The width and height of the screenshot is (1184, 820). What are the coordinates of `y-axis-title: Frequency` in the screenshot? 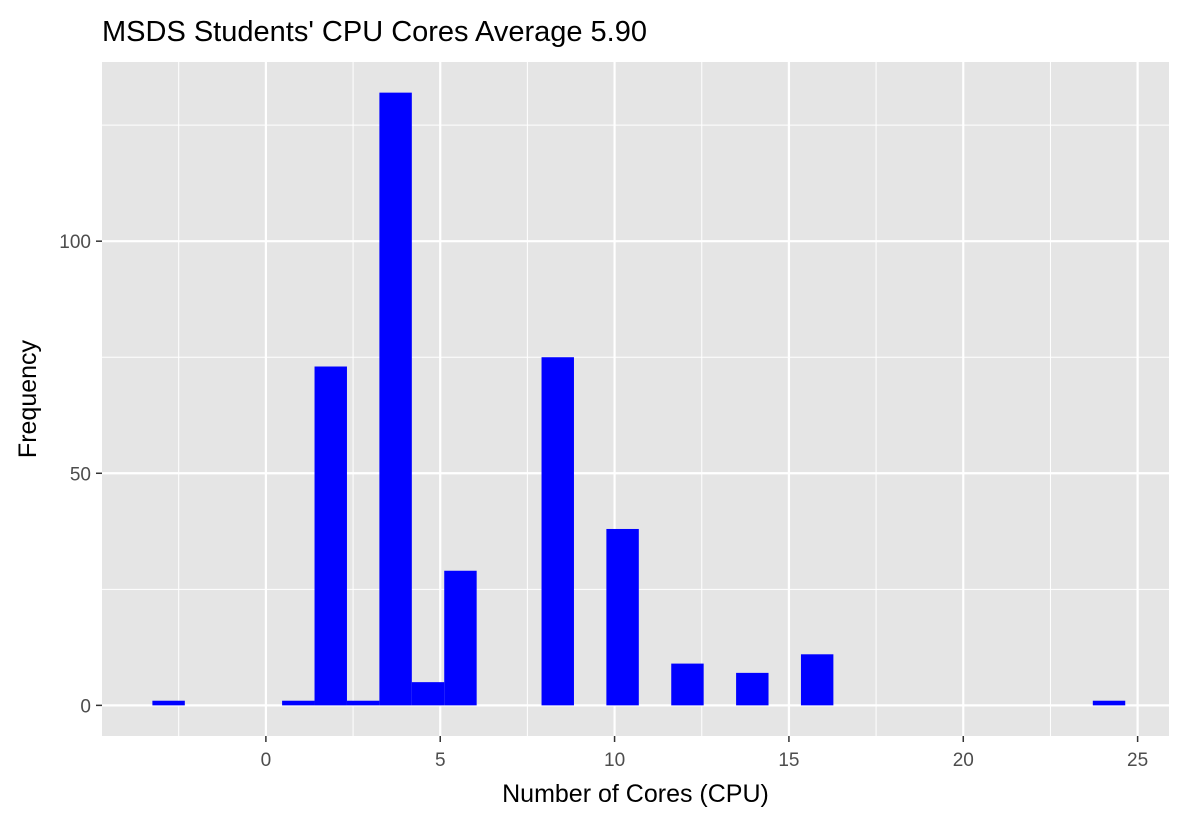 It's located at (28, 398).